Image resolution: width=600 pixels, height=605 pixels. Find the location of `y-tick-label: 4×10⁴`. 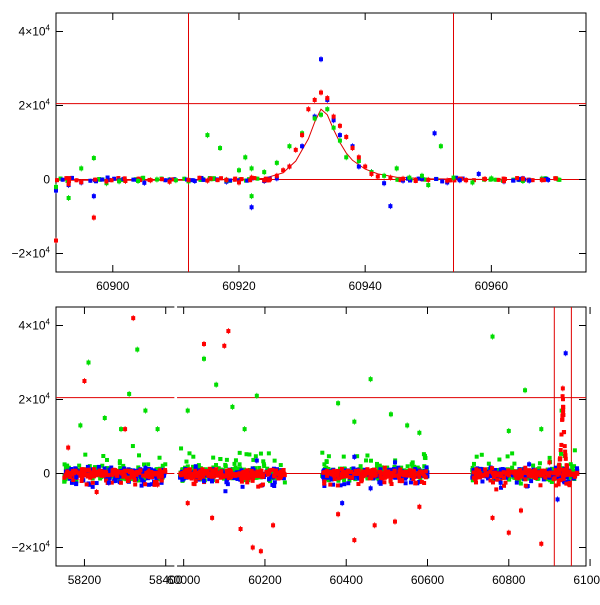

y-tick-label: 4×10⁴ is located at coordinates (35, 325).